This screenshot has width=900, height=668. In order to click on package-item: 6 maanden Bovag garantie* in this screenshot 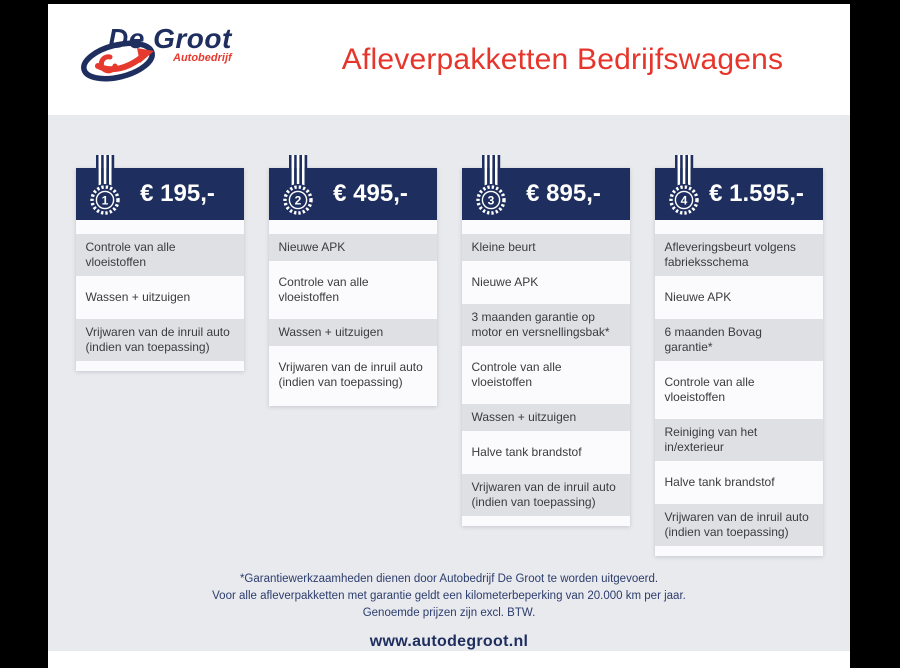, I will do `click(738, 340)`.